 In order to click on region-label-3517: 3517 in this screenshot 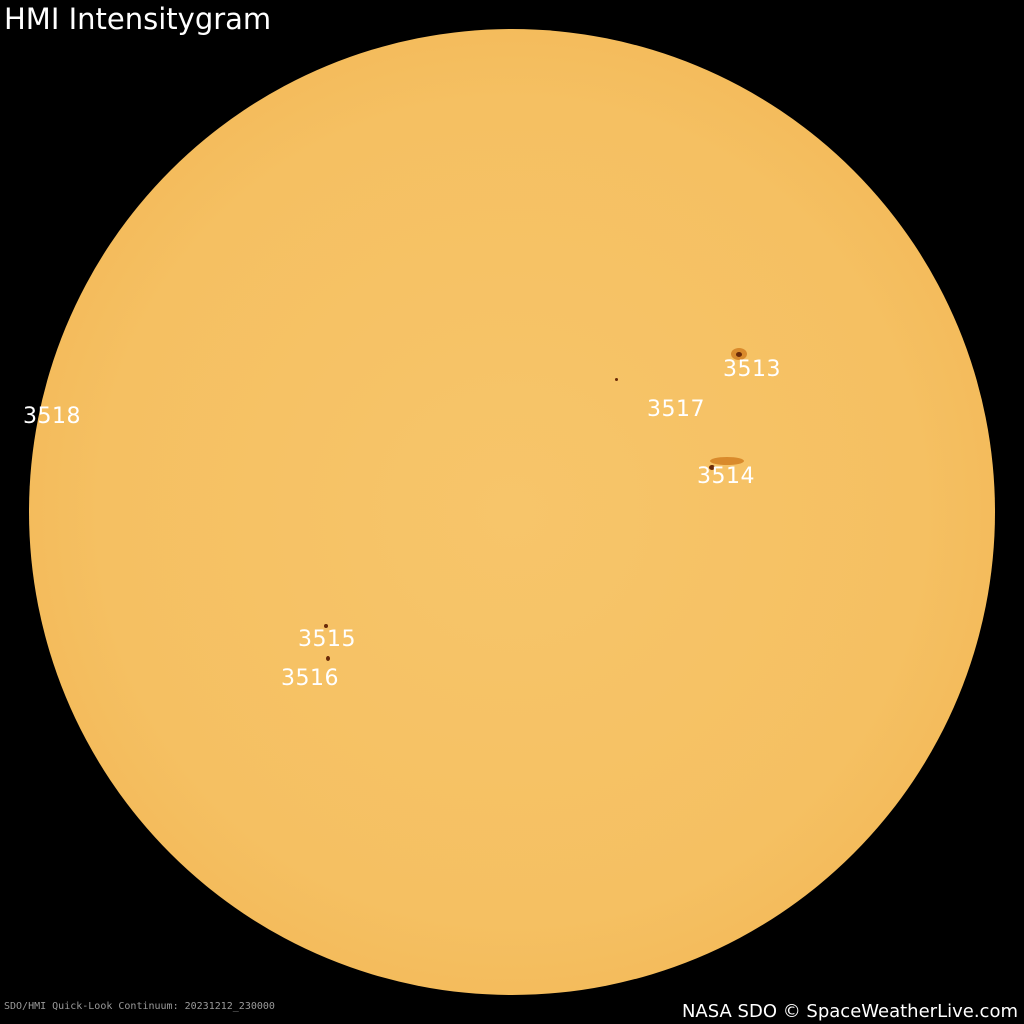, I will do `click(676, 409)`.